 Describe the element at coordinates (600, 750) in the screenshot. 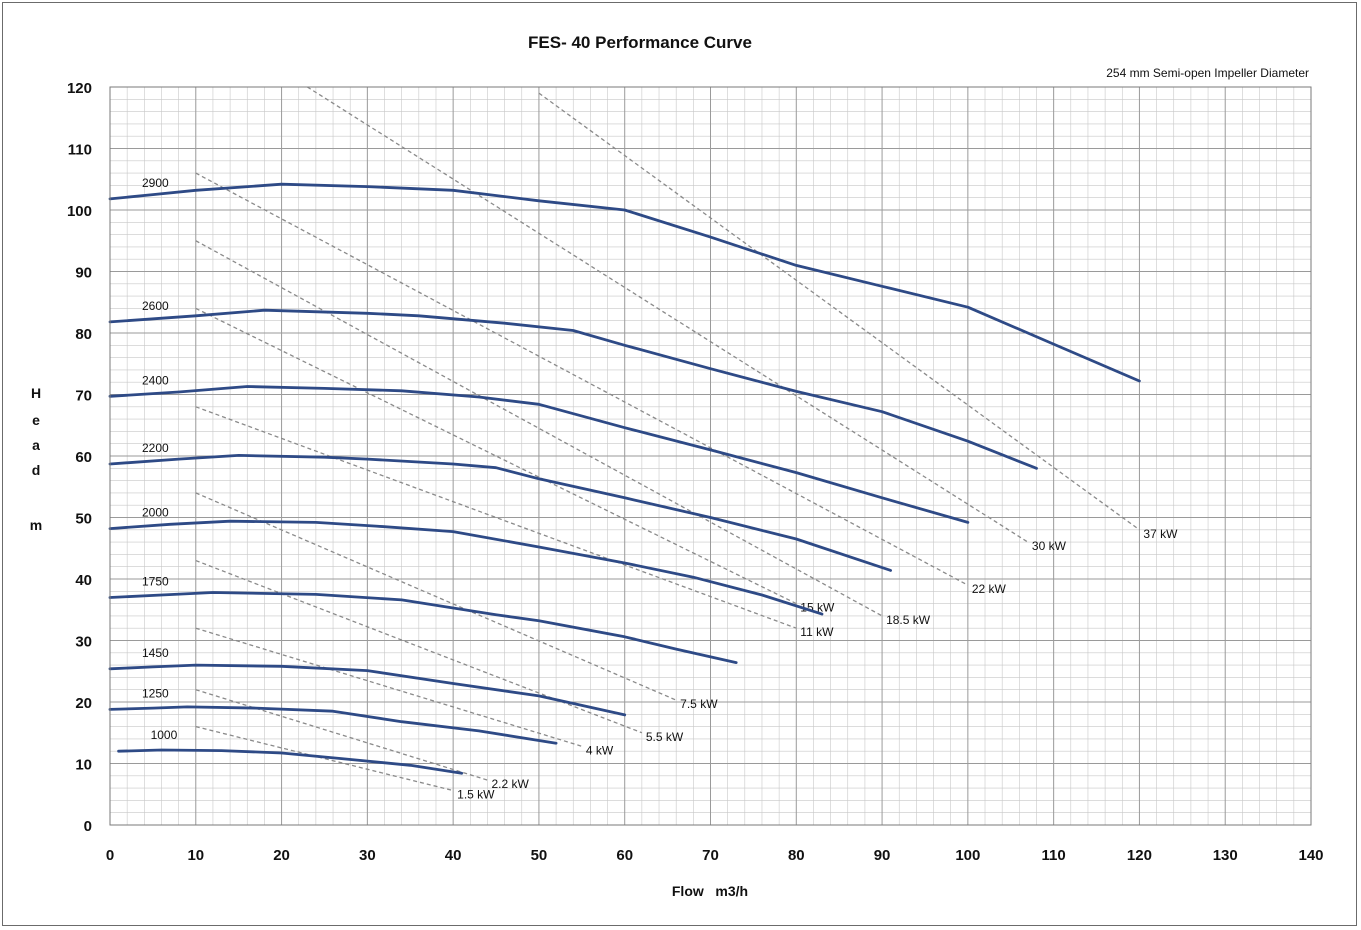

I see `power-line-label: 4 kW` at that location.